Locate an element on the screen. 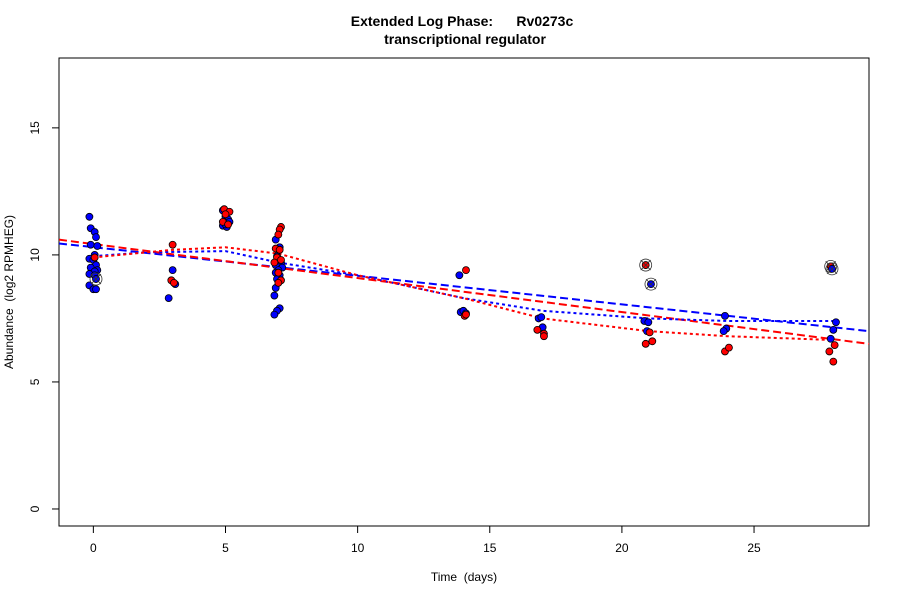  x-tick-label: 5 is located at coordinates (225, 548).